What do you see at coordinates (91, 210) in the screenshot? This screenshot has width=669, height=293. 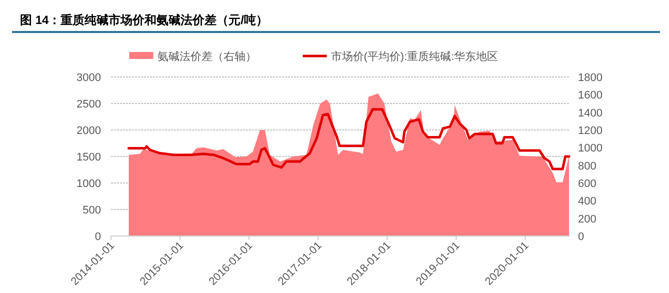 I see `y-tick-label: 500` at bounding box center [91, 210].